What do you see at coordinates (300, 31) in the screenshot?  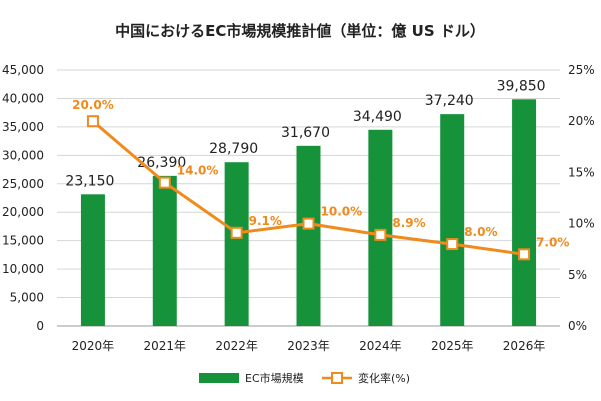 I see `chart-title: 中国におけるEC市場規模推計値（単位：億 US ドル）` at bounding box center [300, 31].